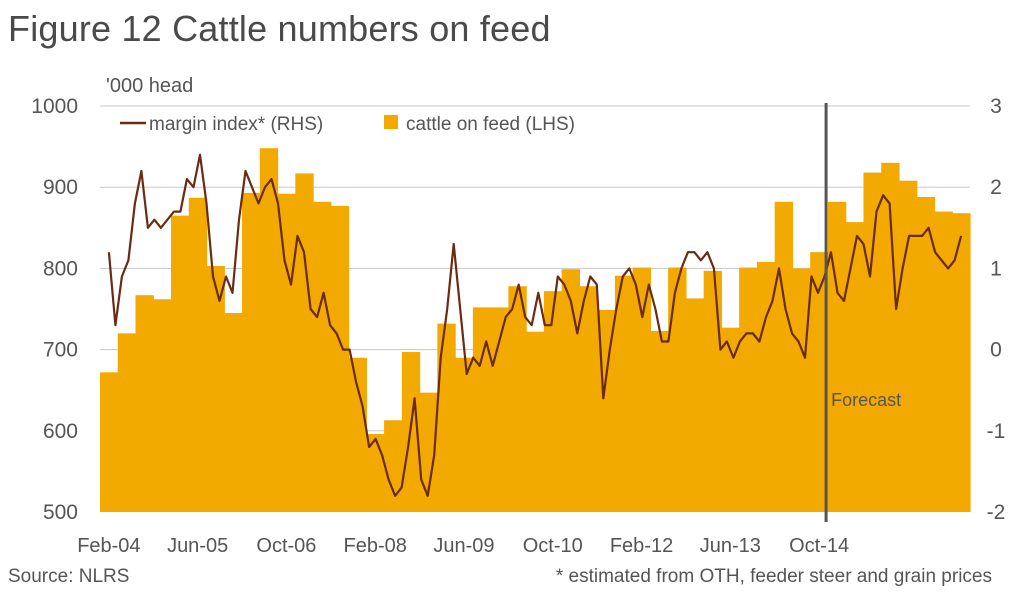 The height and width of the screenshot is (592, 1024). I want to click on x-axis-tick-label: Jun-09, so click(463, 546).